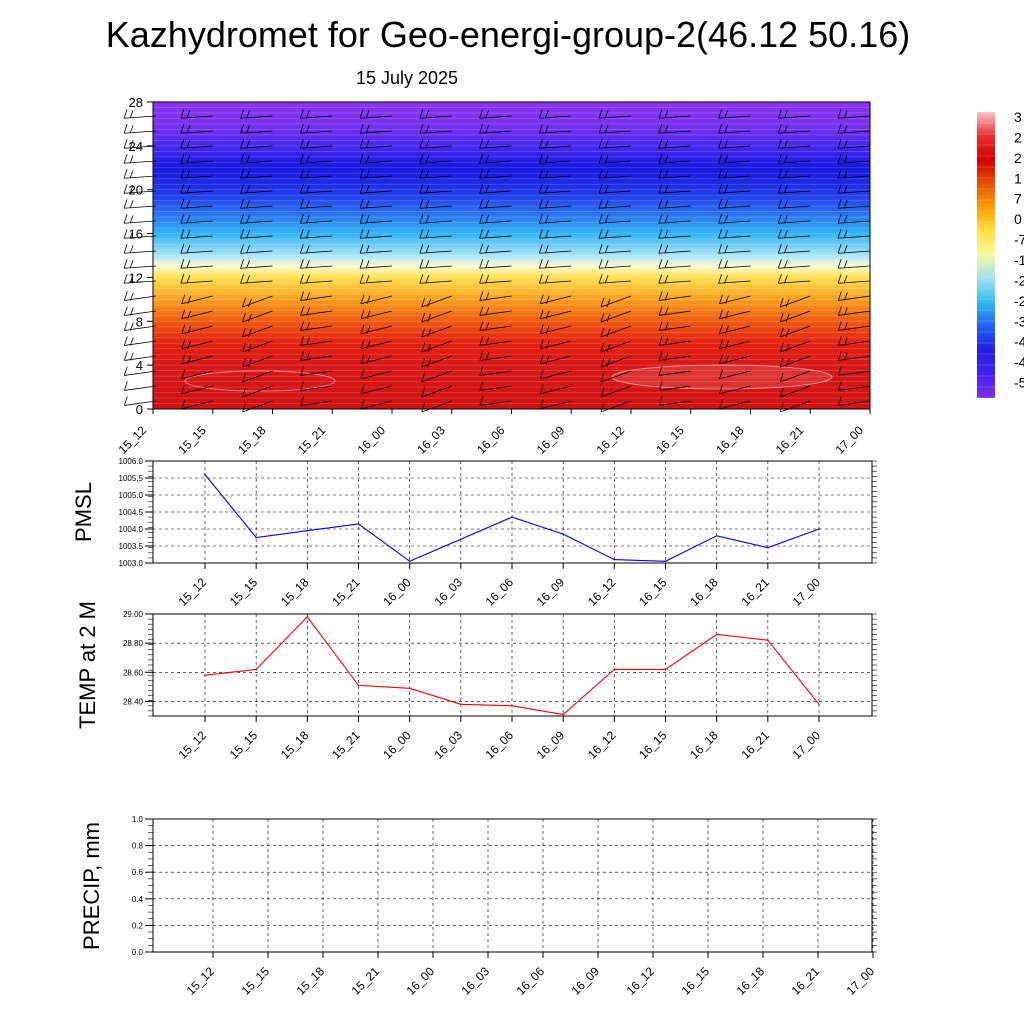 The width and height of the screenshot is (1024, 1024). What do you see at coordinates (295, 592) in the screenshot?
I see `x-tick-label: 15_18` at bounding box center [295, 592].